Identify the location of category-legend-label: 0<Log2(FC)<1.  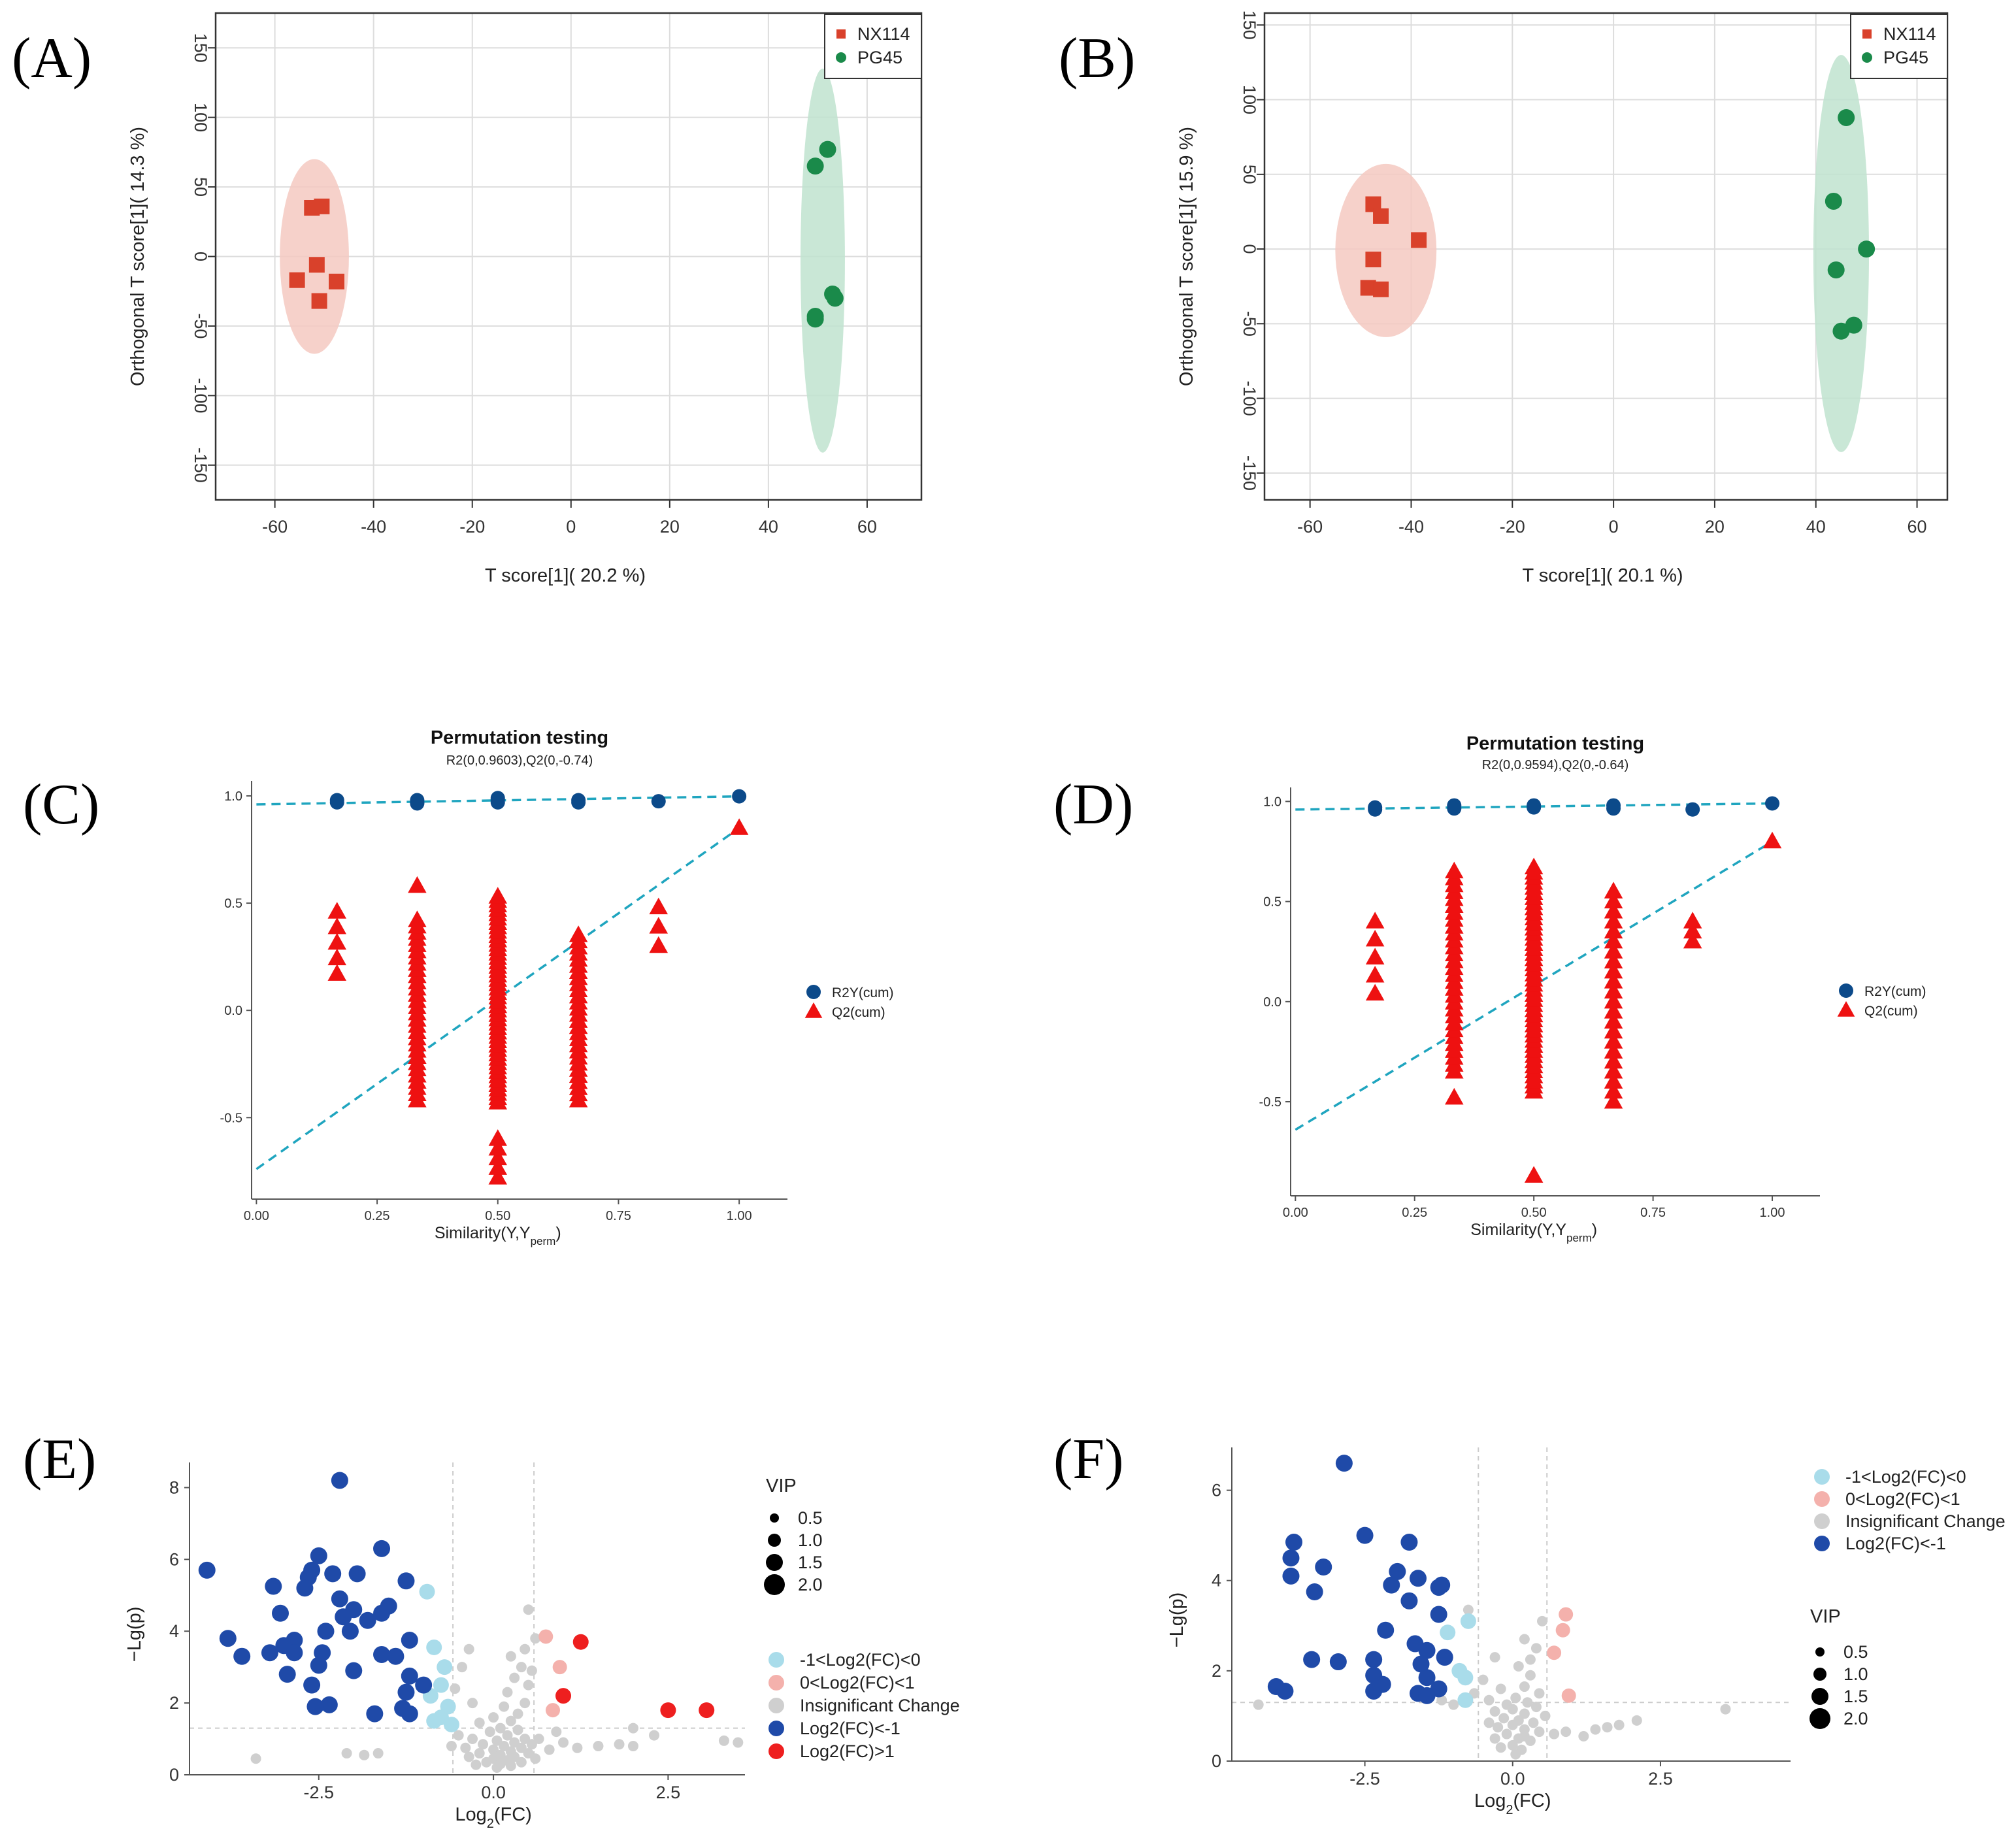
(858, 1683).